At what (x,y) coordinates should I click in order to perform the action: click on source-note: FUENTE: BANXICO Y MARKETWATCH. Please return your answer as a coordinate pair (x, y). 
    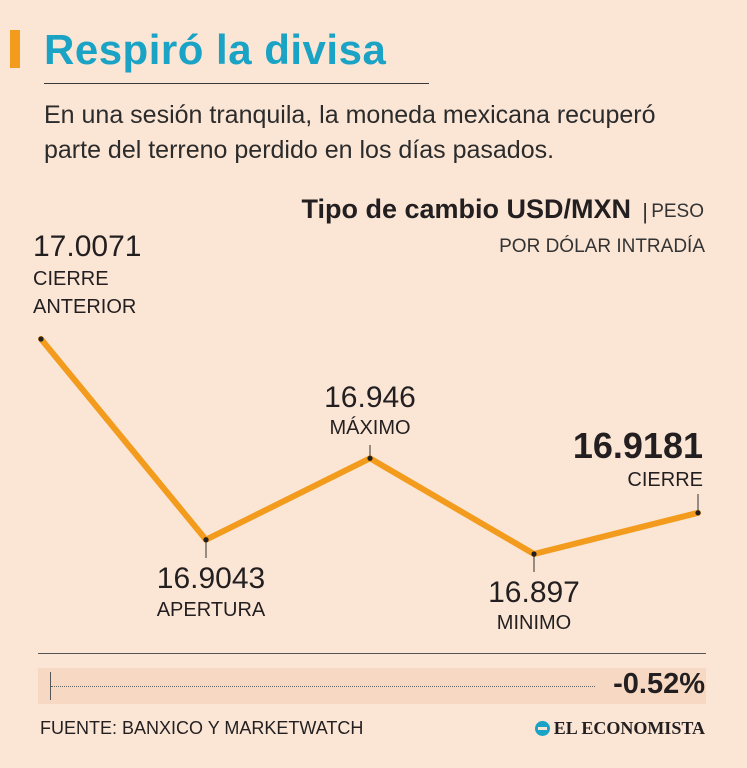
    Looking at the image, I should click on (202, 728).